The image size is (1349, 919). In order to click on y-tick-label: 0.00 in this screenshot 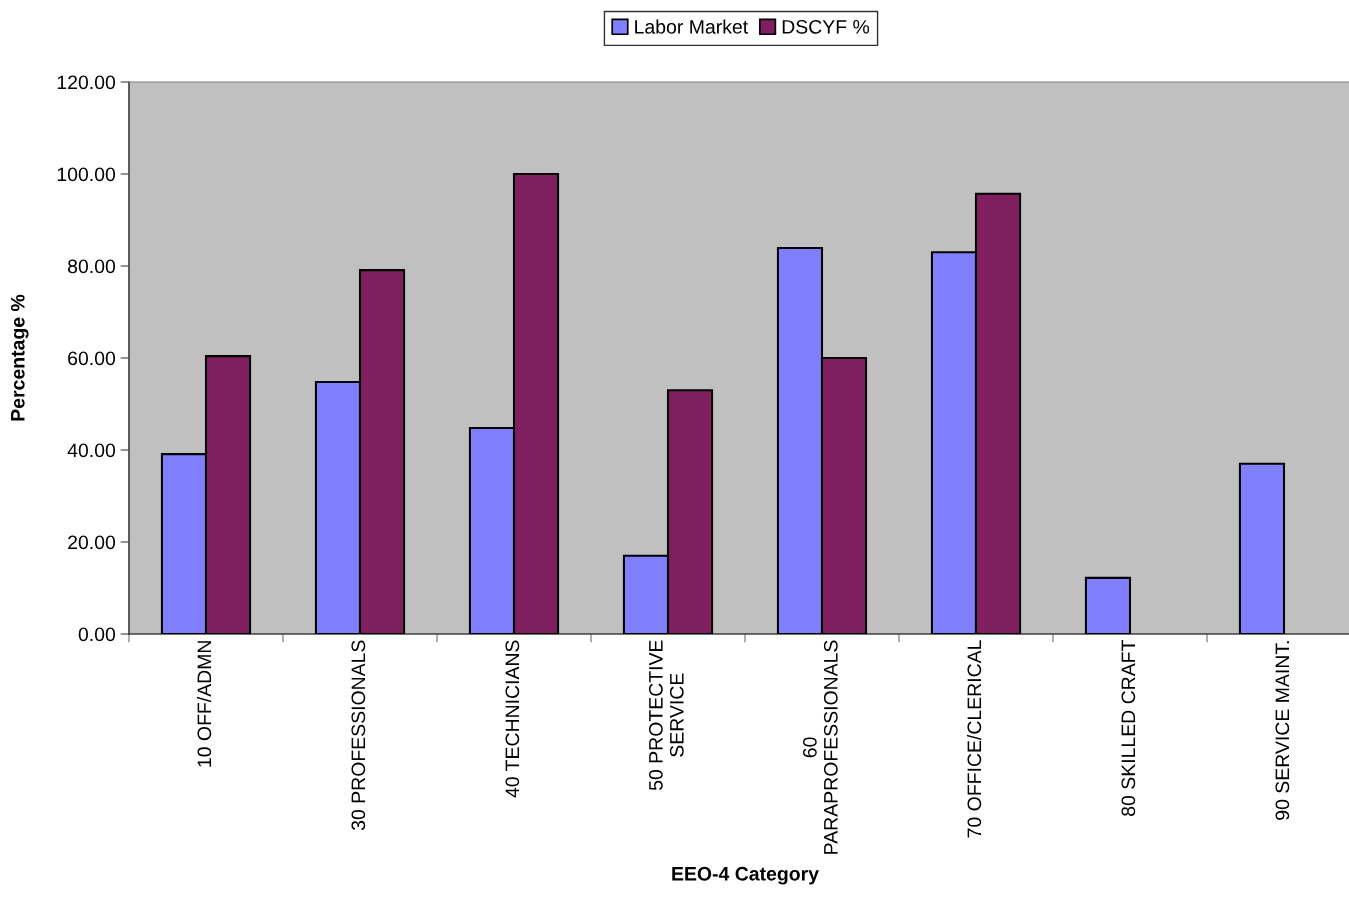, I will do `click(97, 634)`.